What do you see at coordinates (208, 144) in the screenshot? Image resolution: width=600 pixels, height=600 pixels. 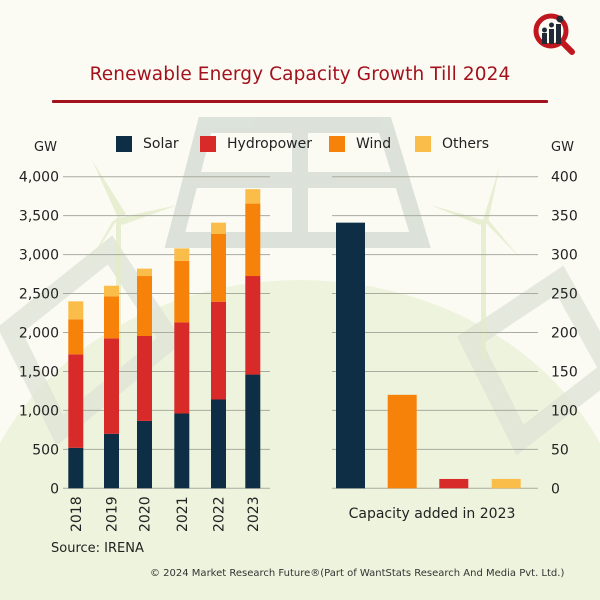 I see `legend-swatch-hydropower` at bounding box center [208, 144].